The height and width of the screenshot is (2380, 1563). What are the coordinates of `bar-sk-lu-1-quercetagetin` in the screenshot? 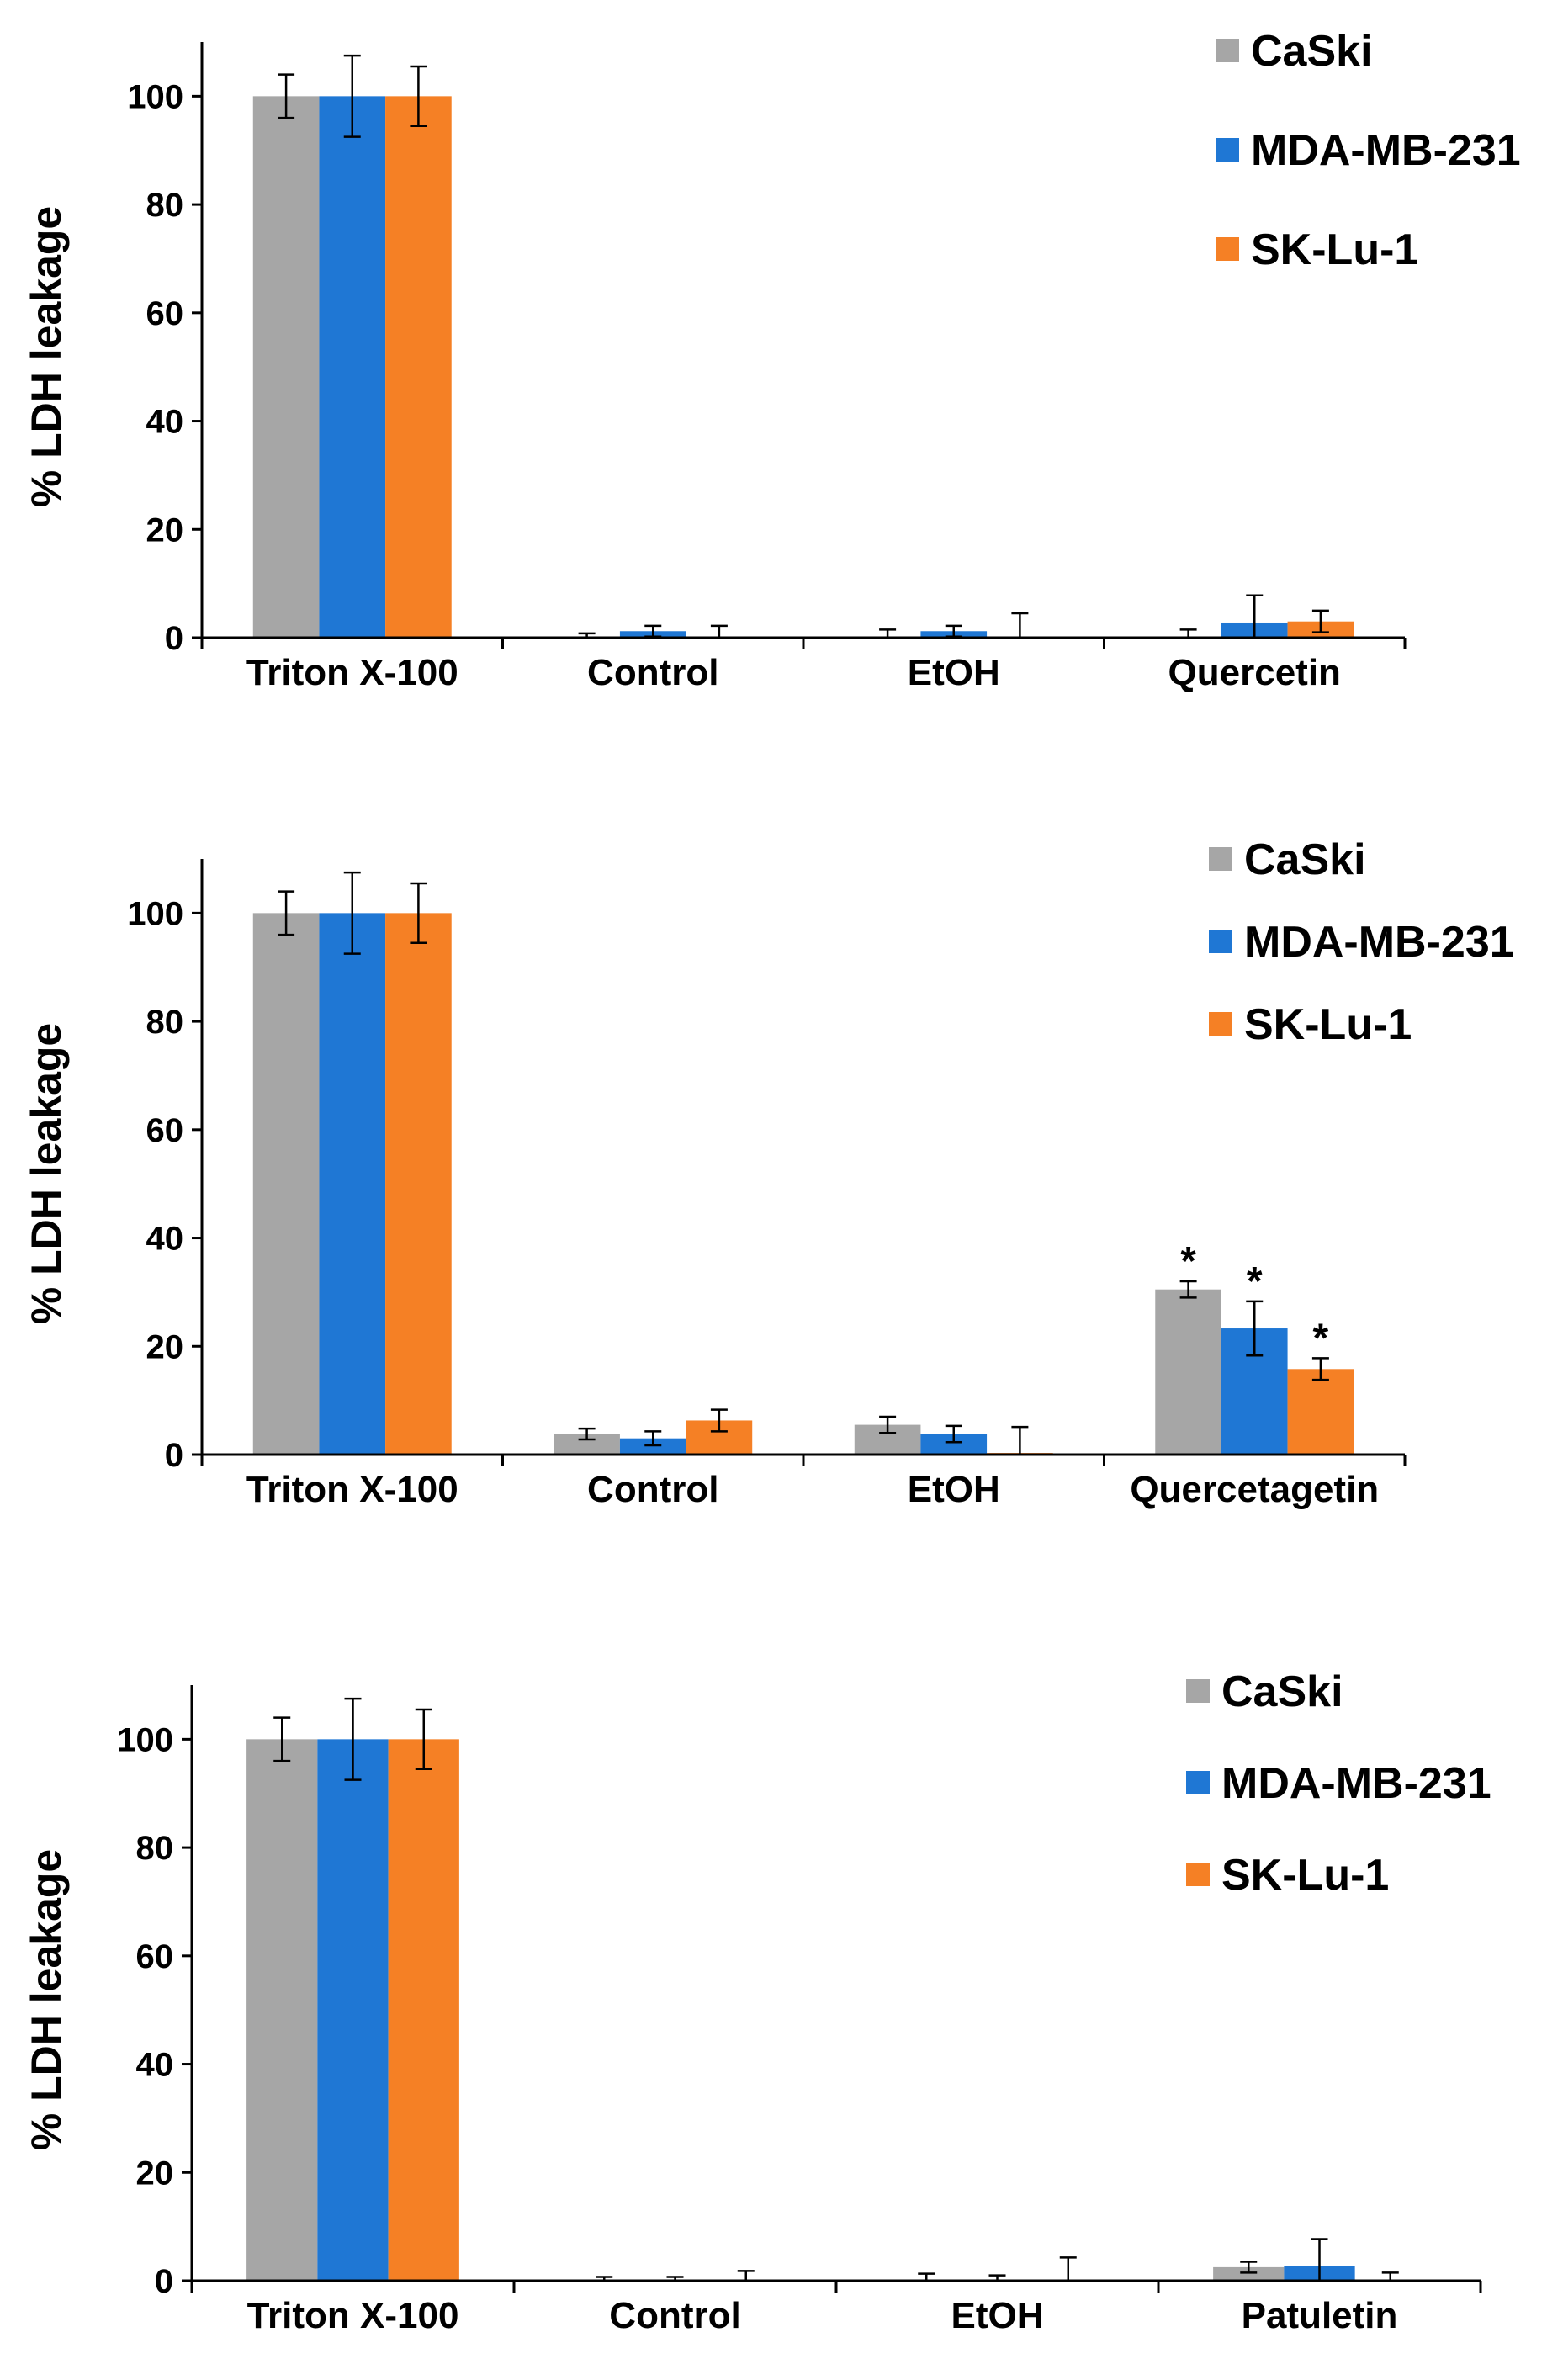 It's located at (1320, 1412).